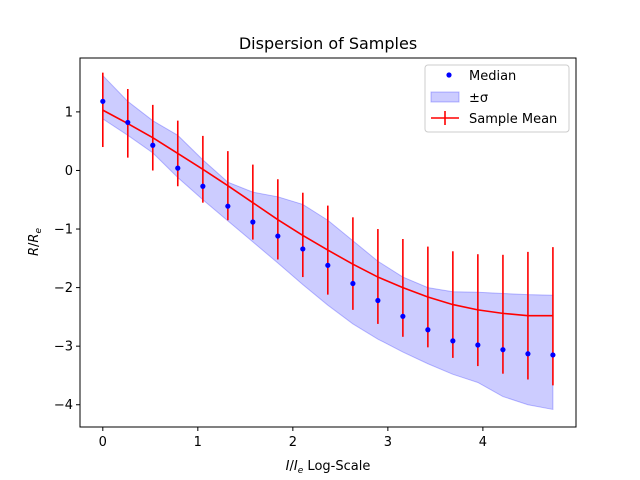 Image resolution: width=640 pixels, height=480 pixels. What do you see at coordinates (63, 288) in the screenshot?
I see `y-tick-label: −2` at bounding box center [63, 288].